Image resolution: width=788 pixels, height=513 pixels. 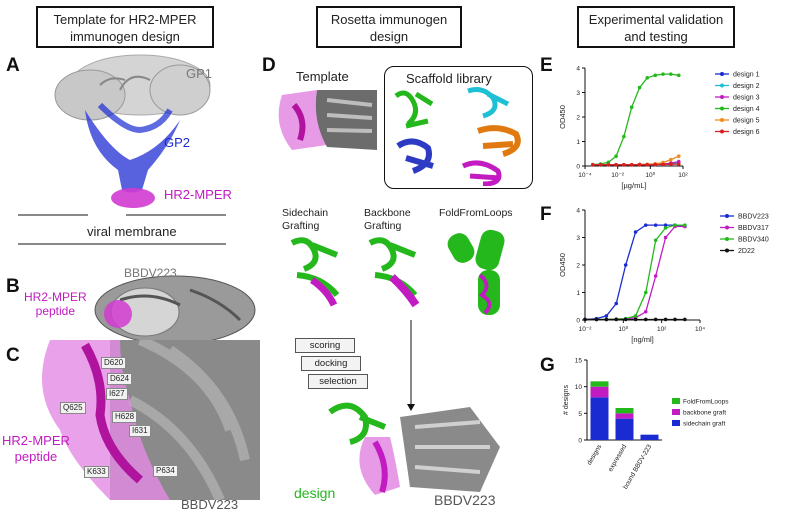 What do you see at coordinates (325, 345) in the screenshot?
I see `step-scoring: scoring` at bounding box center [325, 345].